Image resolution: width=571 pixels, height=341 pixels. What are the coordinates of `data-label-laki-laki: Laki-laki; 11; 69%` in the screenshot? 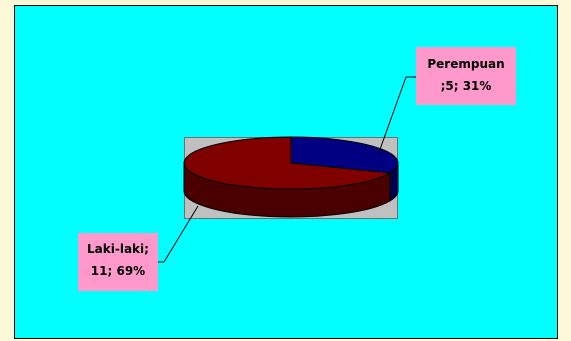 It's located at (118, 262).